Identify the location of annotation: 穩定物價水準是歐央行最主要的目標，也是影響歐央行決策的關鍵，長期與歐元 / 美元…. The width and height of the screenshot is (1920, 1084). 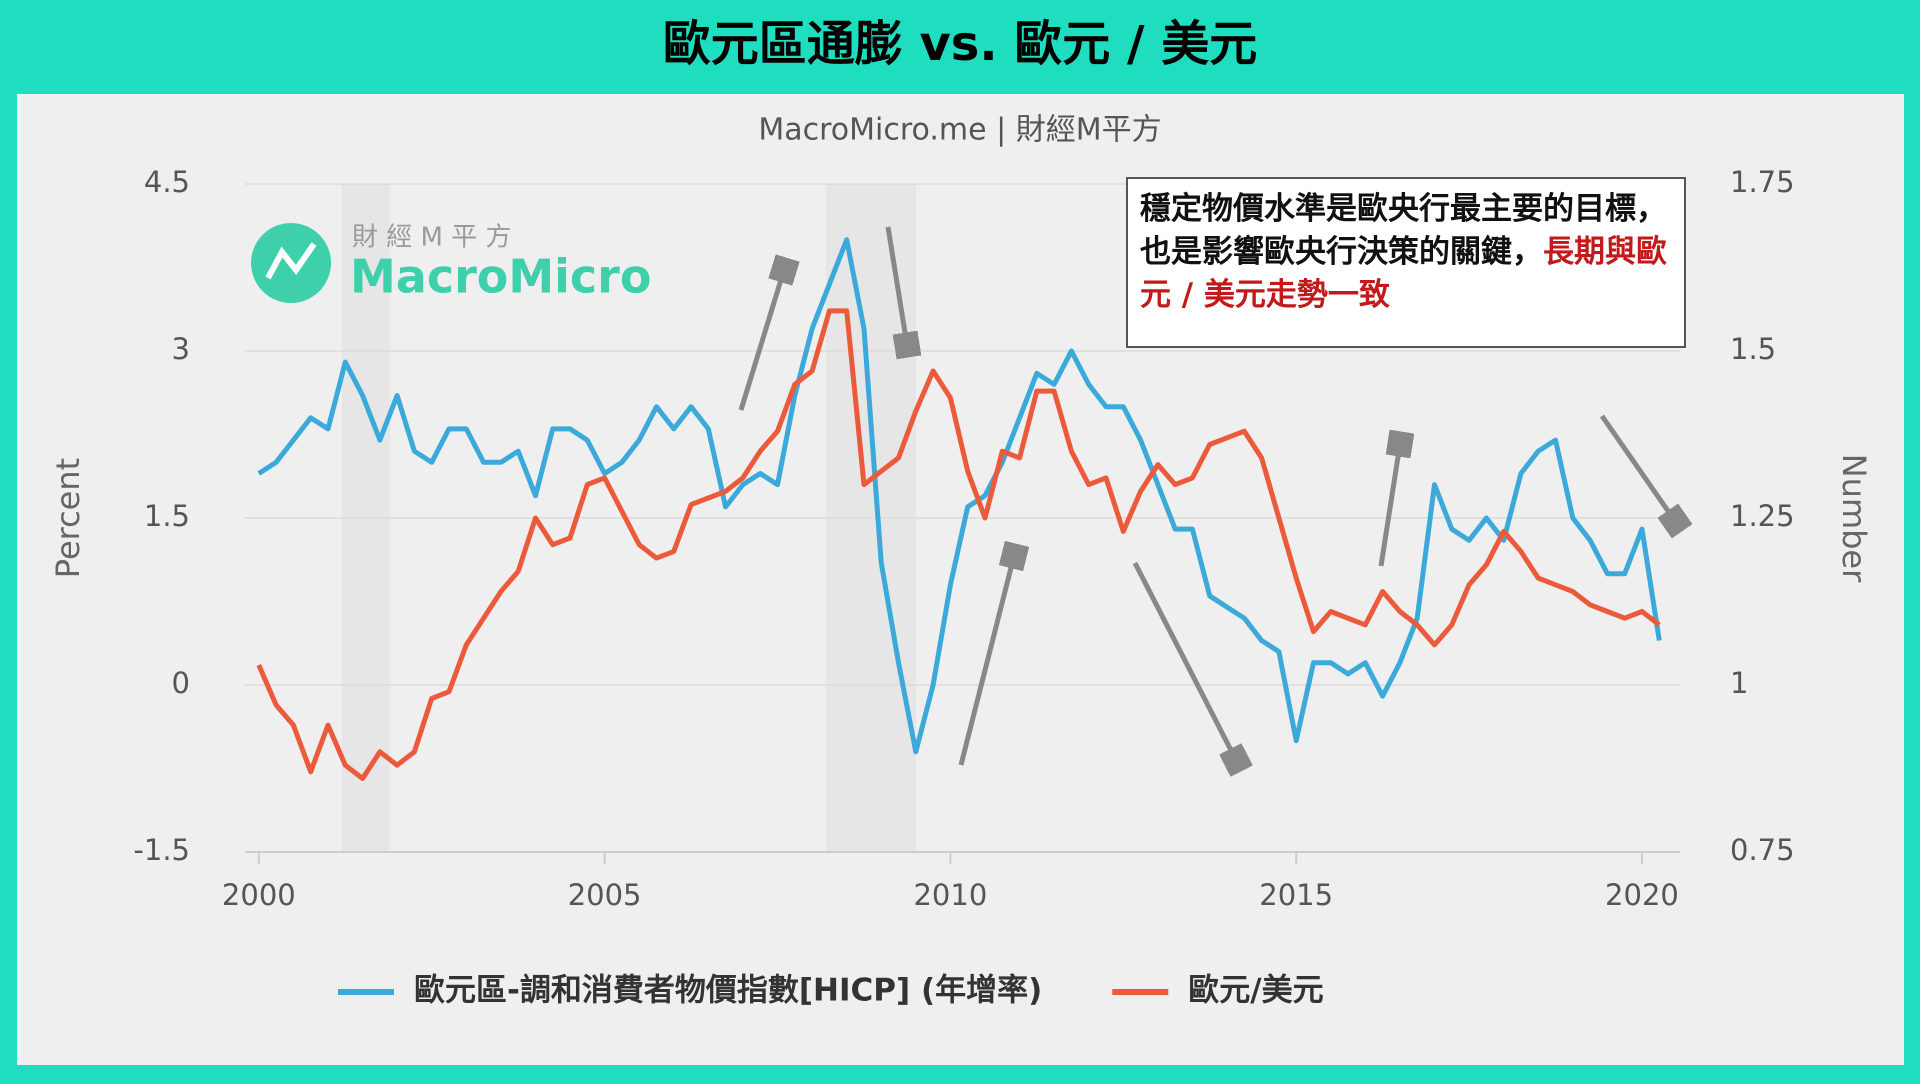
(1407, 252).